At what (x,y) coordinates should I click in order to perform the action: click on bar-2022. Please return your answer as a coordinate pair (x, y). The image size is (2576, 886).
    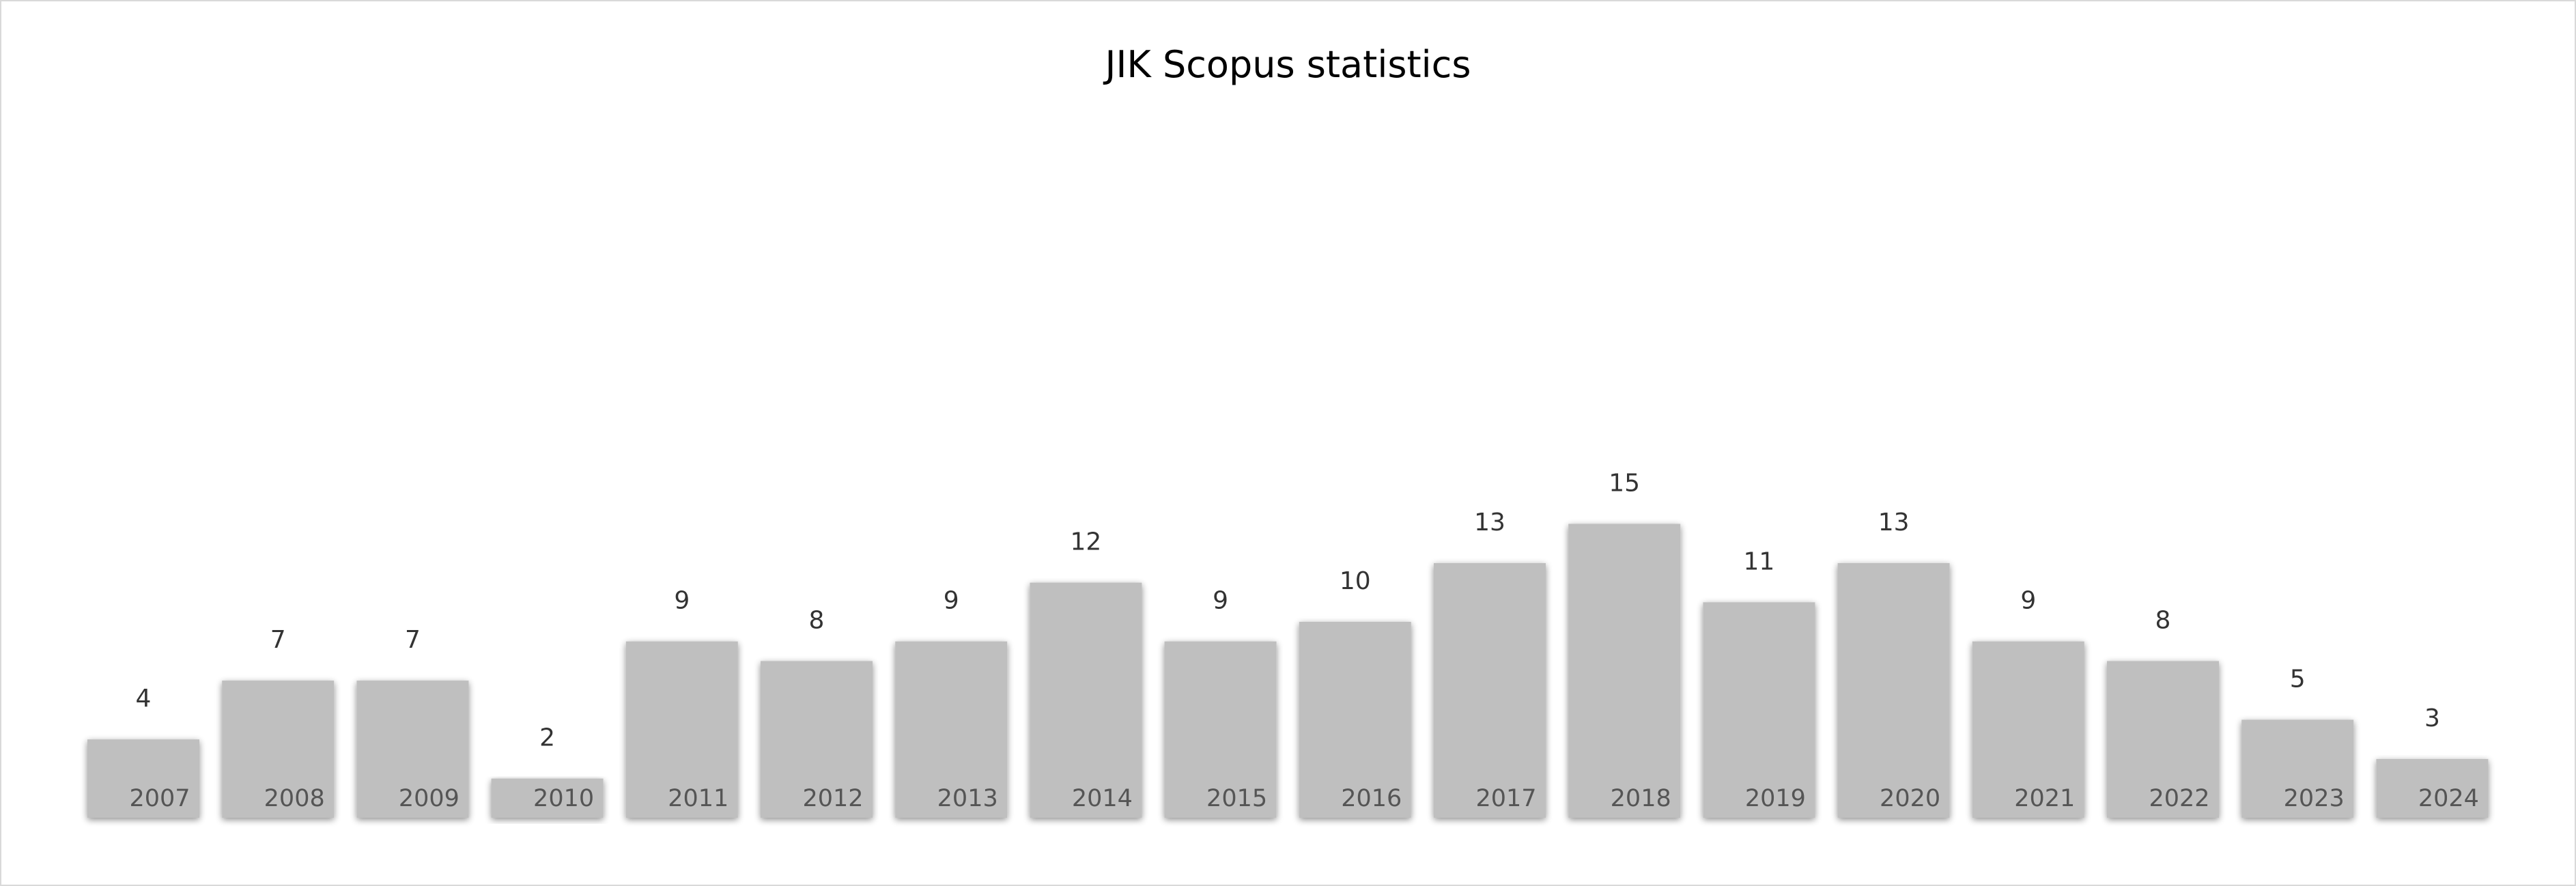
    Looking at the image, I should click on (2163, 739).